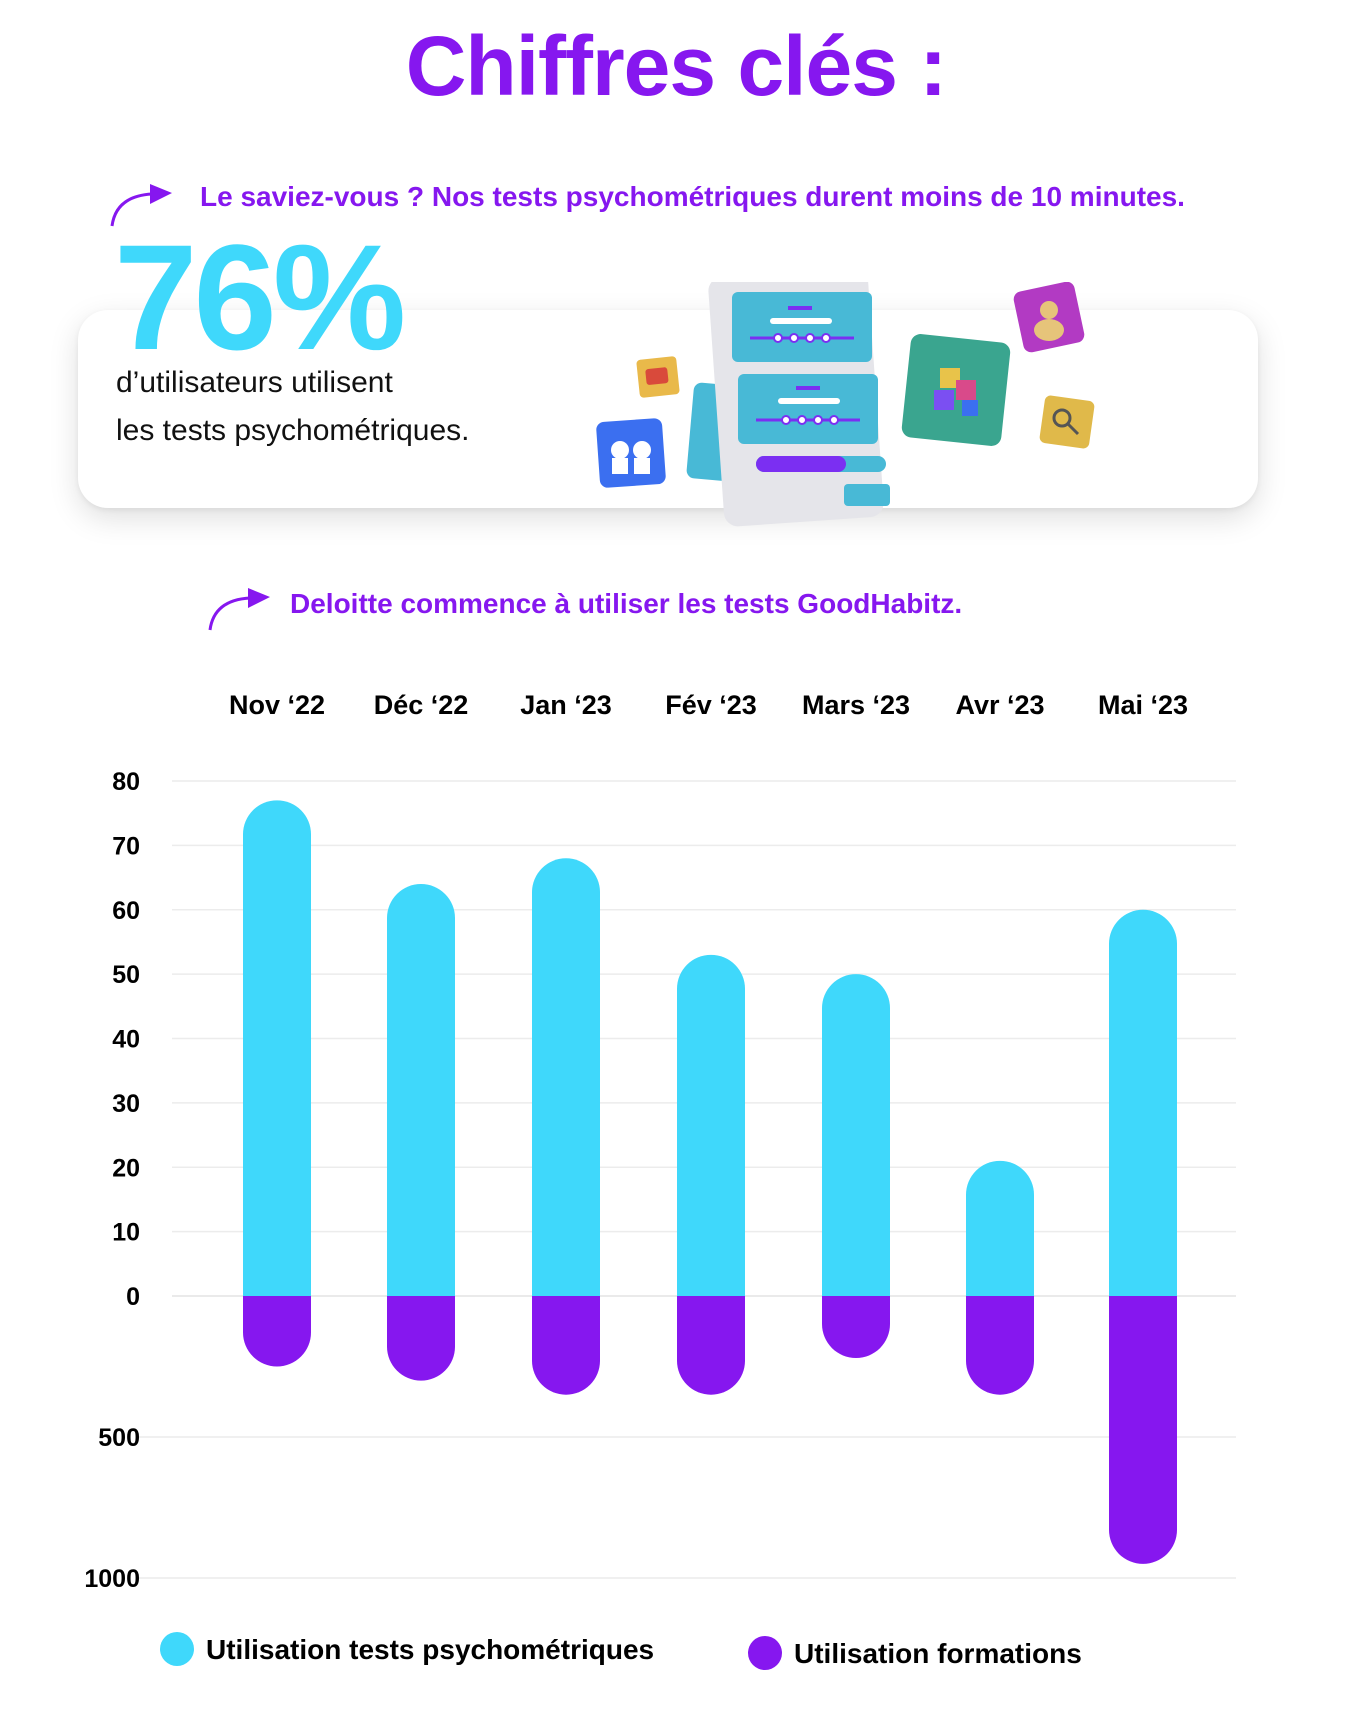 The width and height of the screenshot is (1352, 1716). Describe the element at coordinates (177, 1649) in the screenshot. I see `legend-dot-tests` at that location.